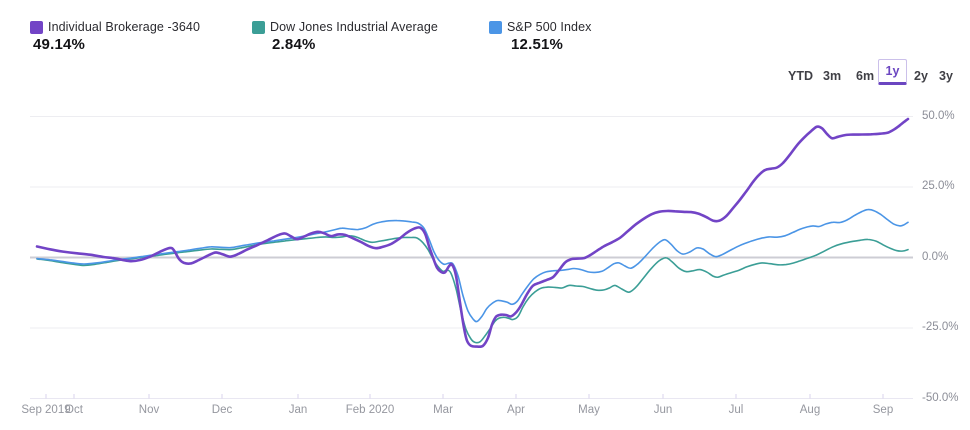 The image size is (970, 430). What do you see at coordinates (36, 27) in the screenshot?
I see `brokerage-color-swatch` at bounding box center [36, 27].